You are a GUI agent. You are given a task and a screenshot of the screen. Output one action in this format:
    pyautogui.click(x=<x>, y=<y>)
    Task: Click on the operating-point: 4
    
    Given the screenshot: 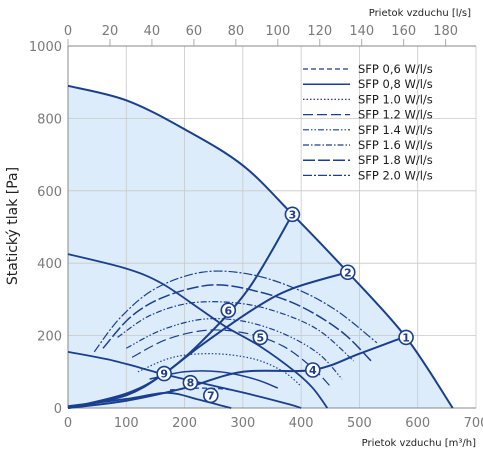 What is the action you would take?
    pyautogui.click(x=312, y=370)
    